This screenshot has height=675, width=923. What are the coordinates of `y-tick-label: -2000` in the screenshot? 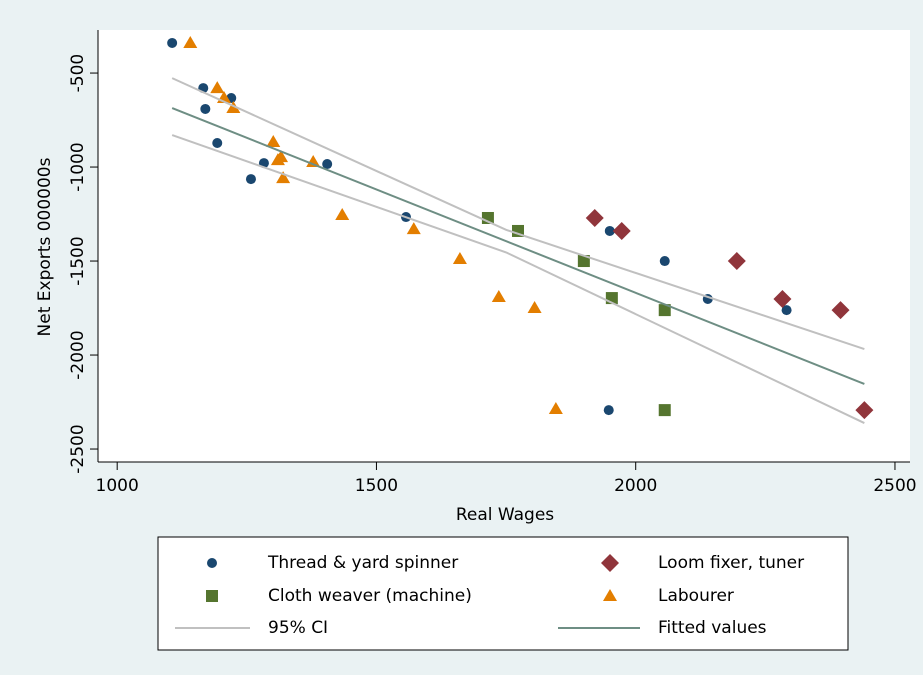 It's located at (78, 354).